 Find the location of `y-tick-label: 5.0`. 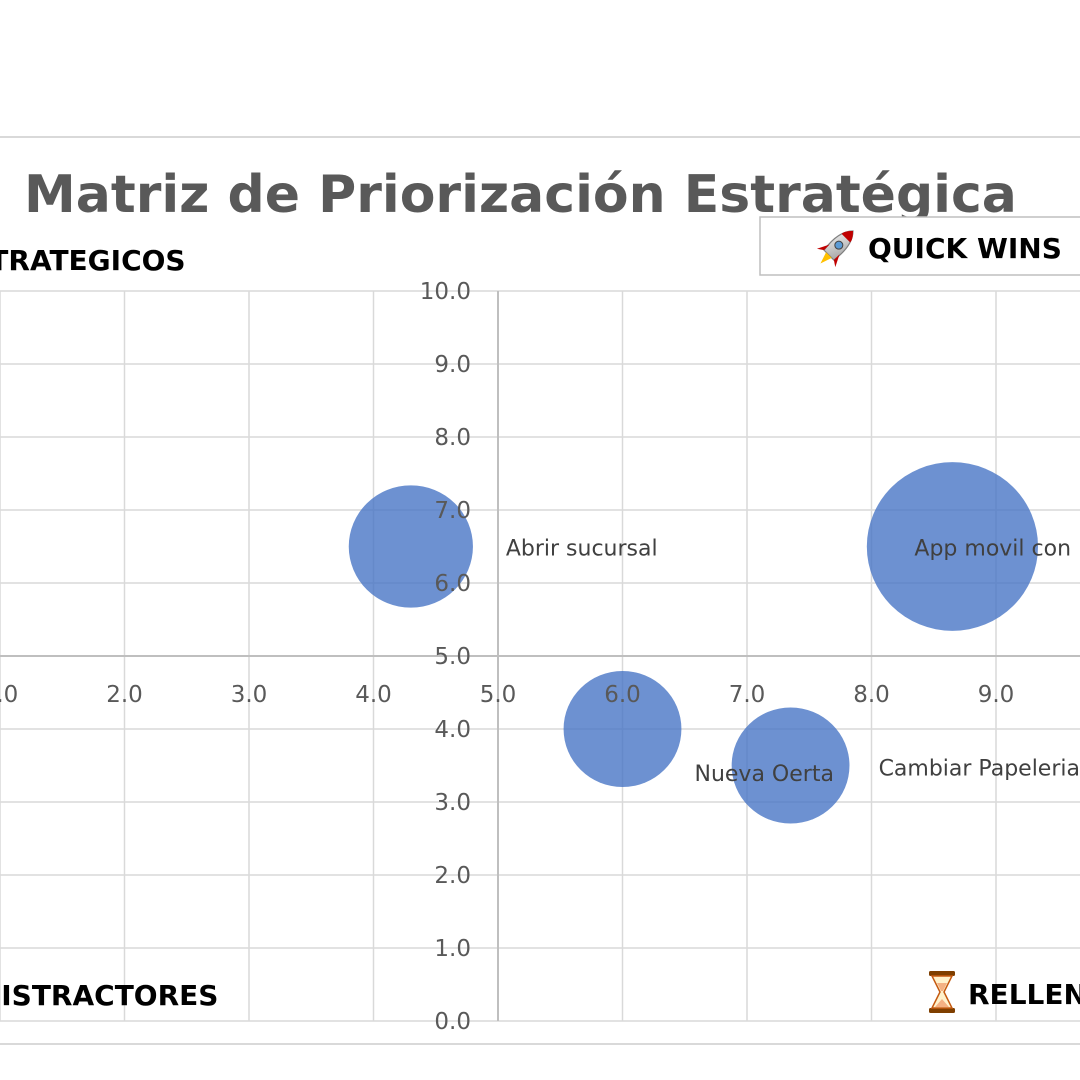

y-tick-label: 5.0 is located at coordinates (452, 657).